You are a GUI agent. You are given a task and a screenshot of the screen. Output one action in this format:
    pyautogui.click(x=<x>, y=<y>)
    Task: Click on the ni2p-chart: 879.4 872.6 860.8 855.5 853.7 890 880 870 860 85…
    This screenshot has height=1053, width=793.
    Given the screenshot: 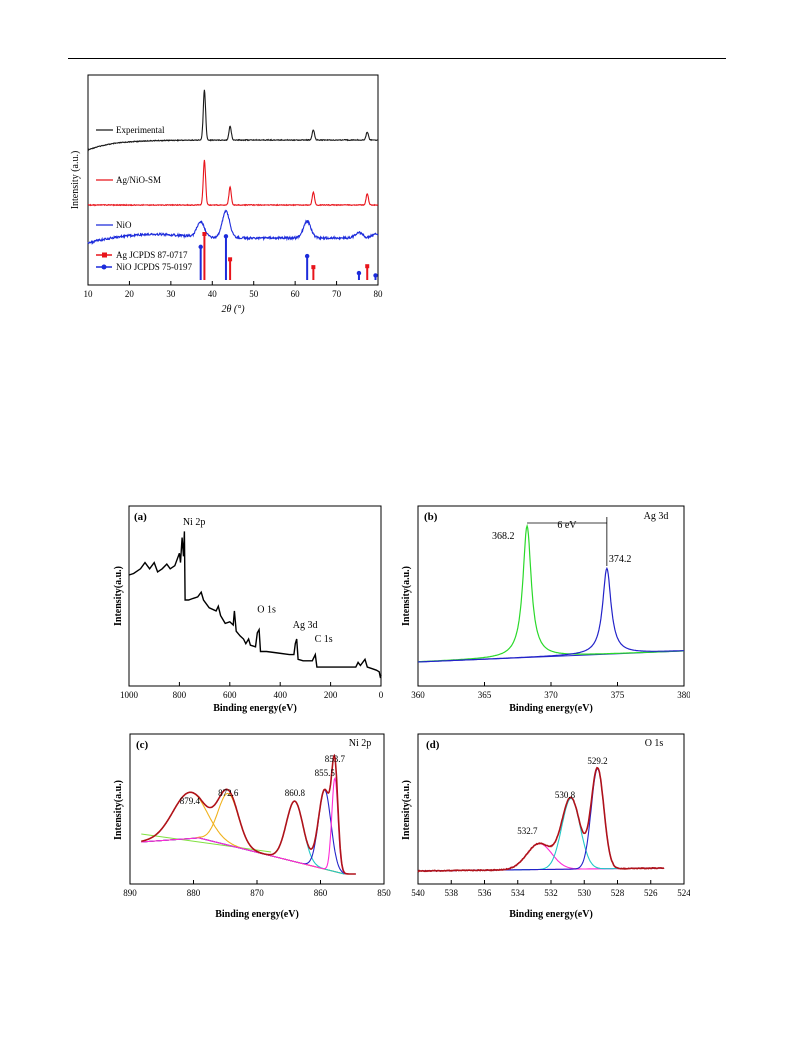 What is the action you would take?
    pyautogui.click(x=252, y=833)
    